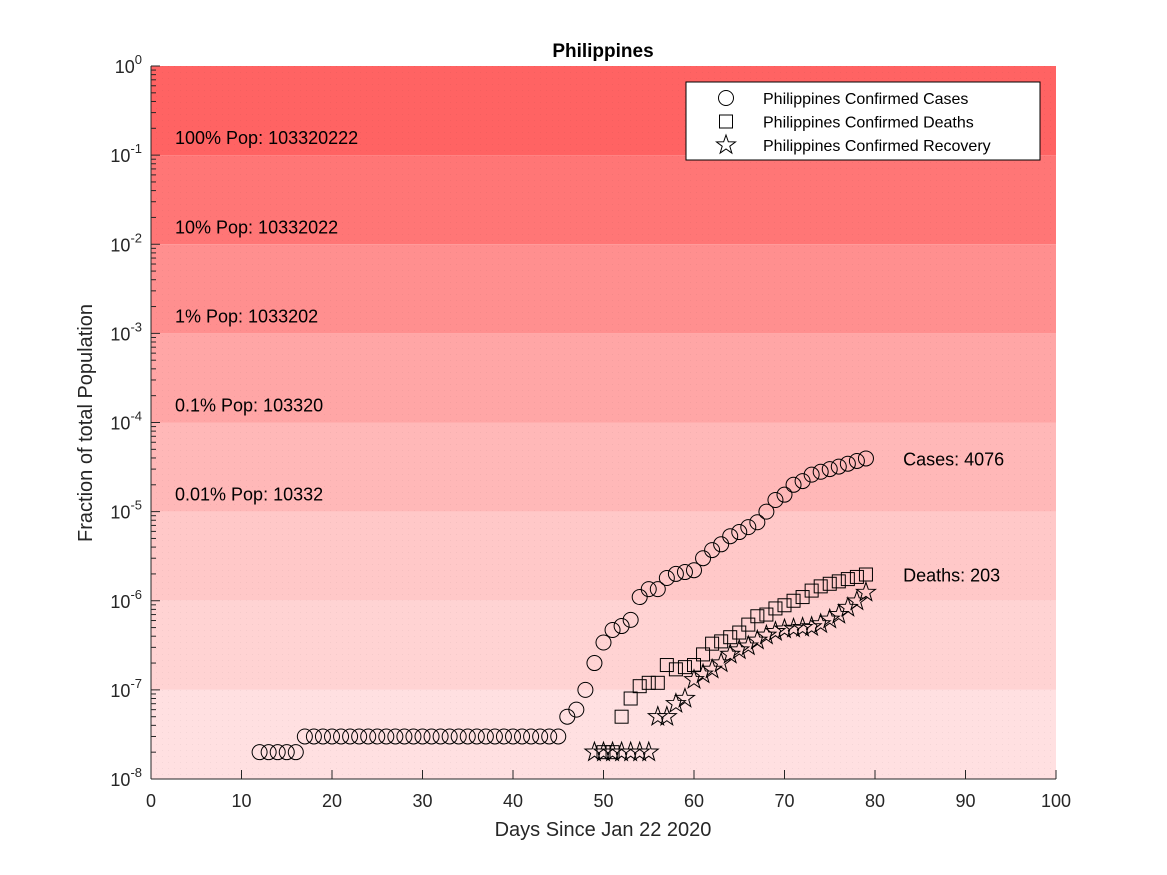 The width and height of the screenshot is (1167, 875). I want to click on y-tick-label: 10⁻¹, so click(126, 153).